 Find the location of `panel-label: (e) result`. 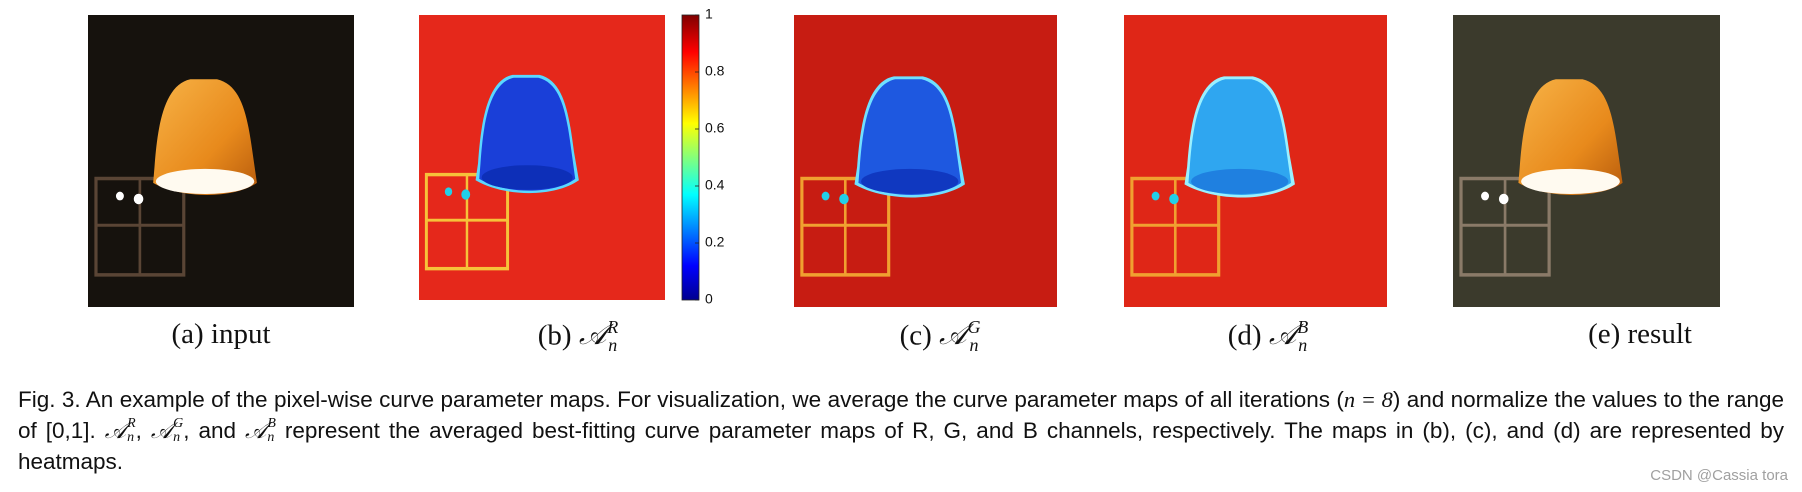

panel-label: (e) result is located at coordinates (1640, 334).